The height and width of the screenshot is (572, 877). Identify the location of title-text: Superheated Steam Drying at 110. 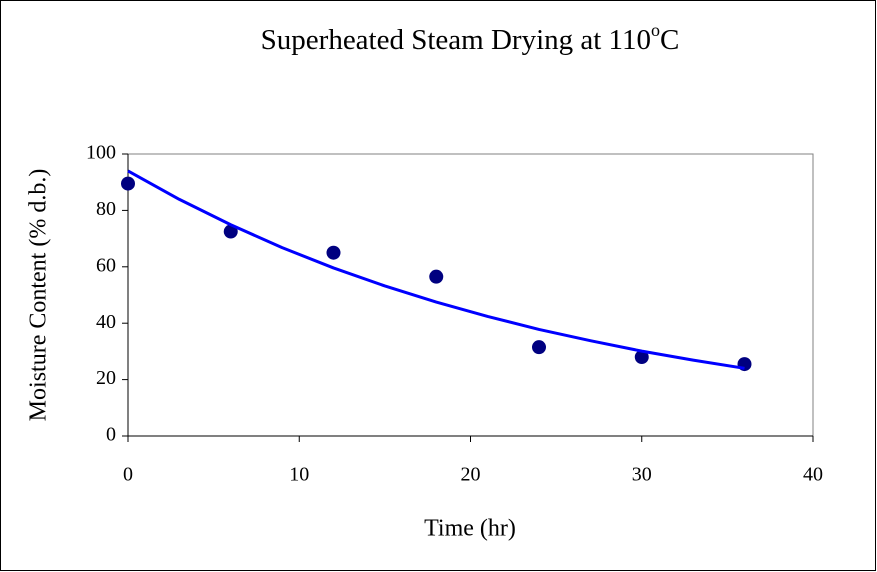
(456, 40).